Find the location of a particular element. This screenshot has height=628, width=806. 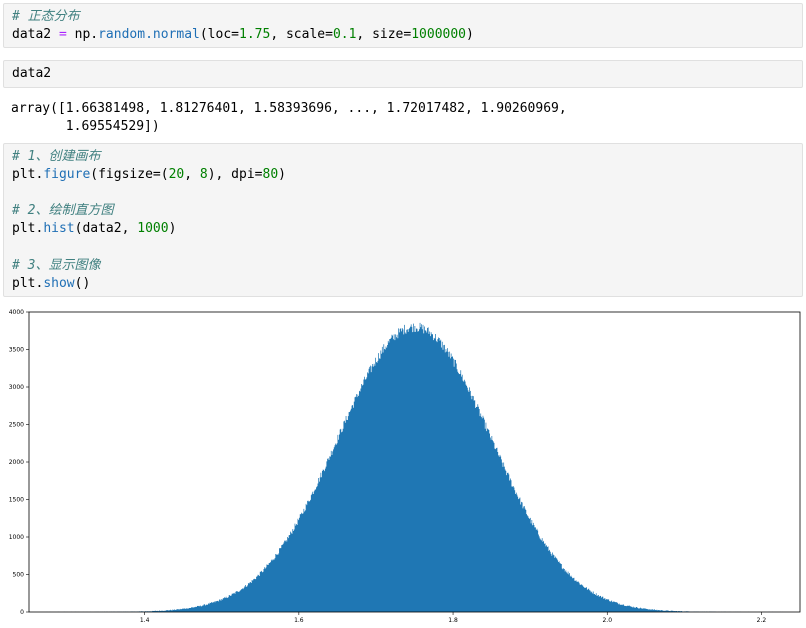

code-comment: # 2、绘制直方图 is located at coordinates (63, 210).